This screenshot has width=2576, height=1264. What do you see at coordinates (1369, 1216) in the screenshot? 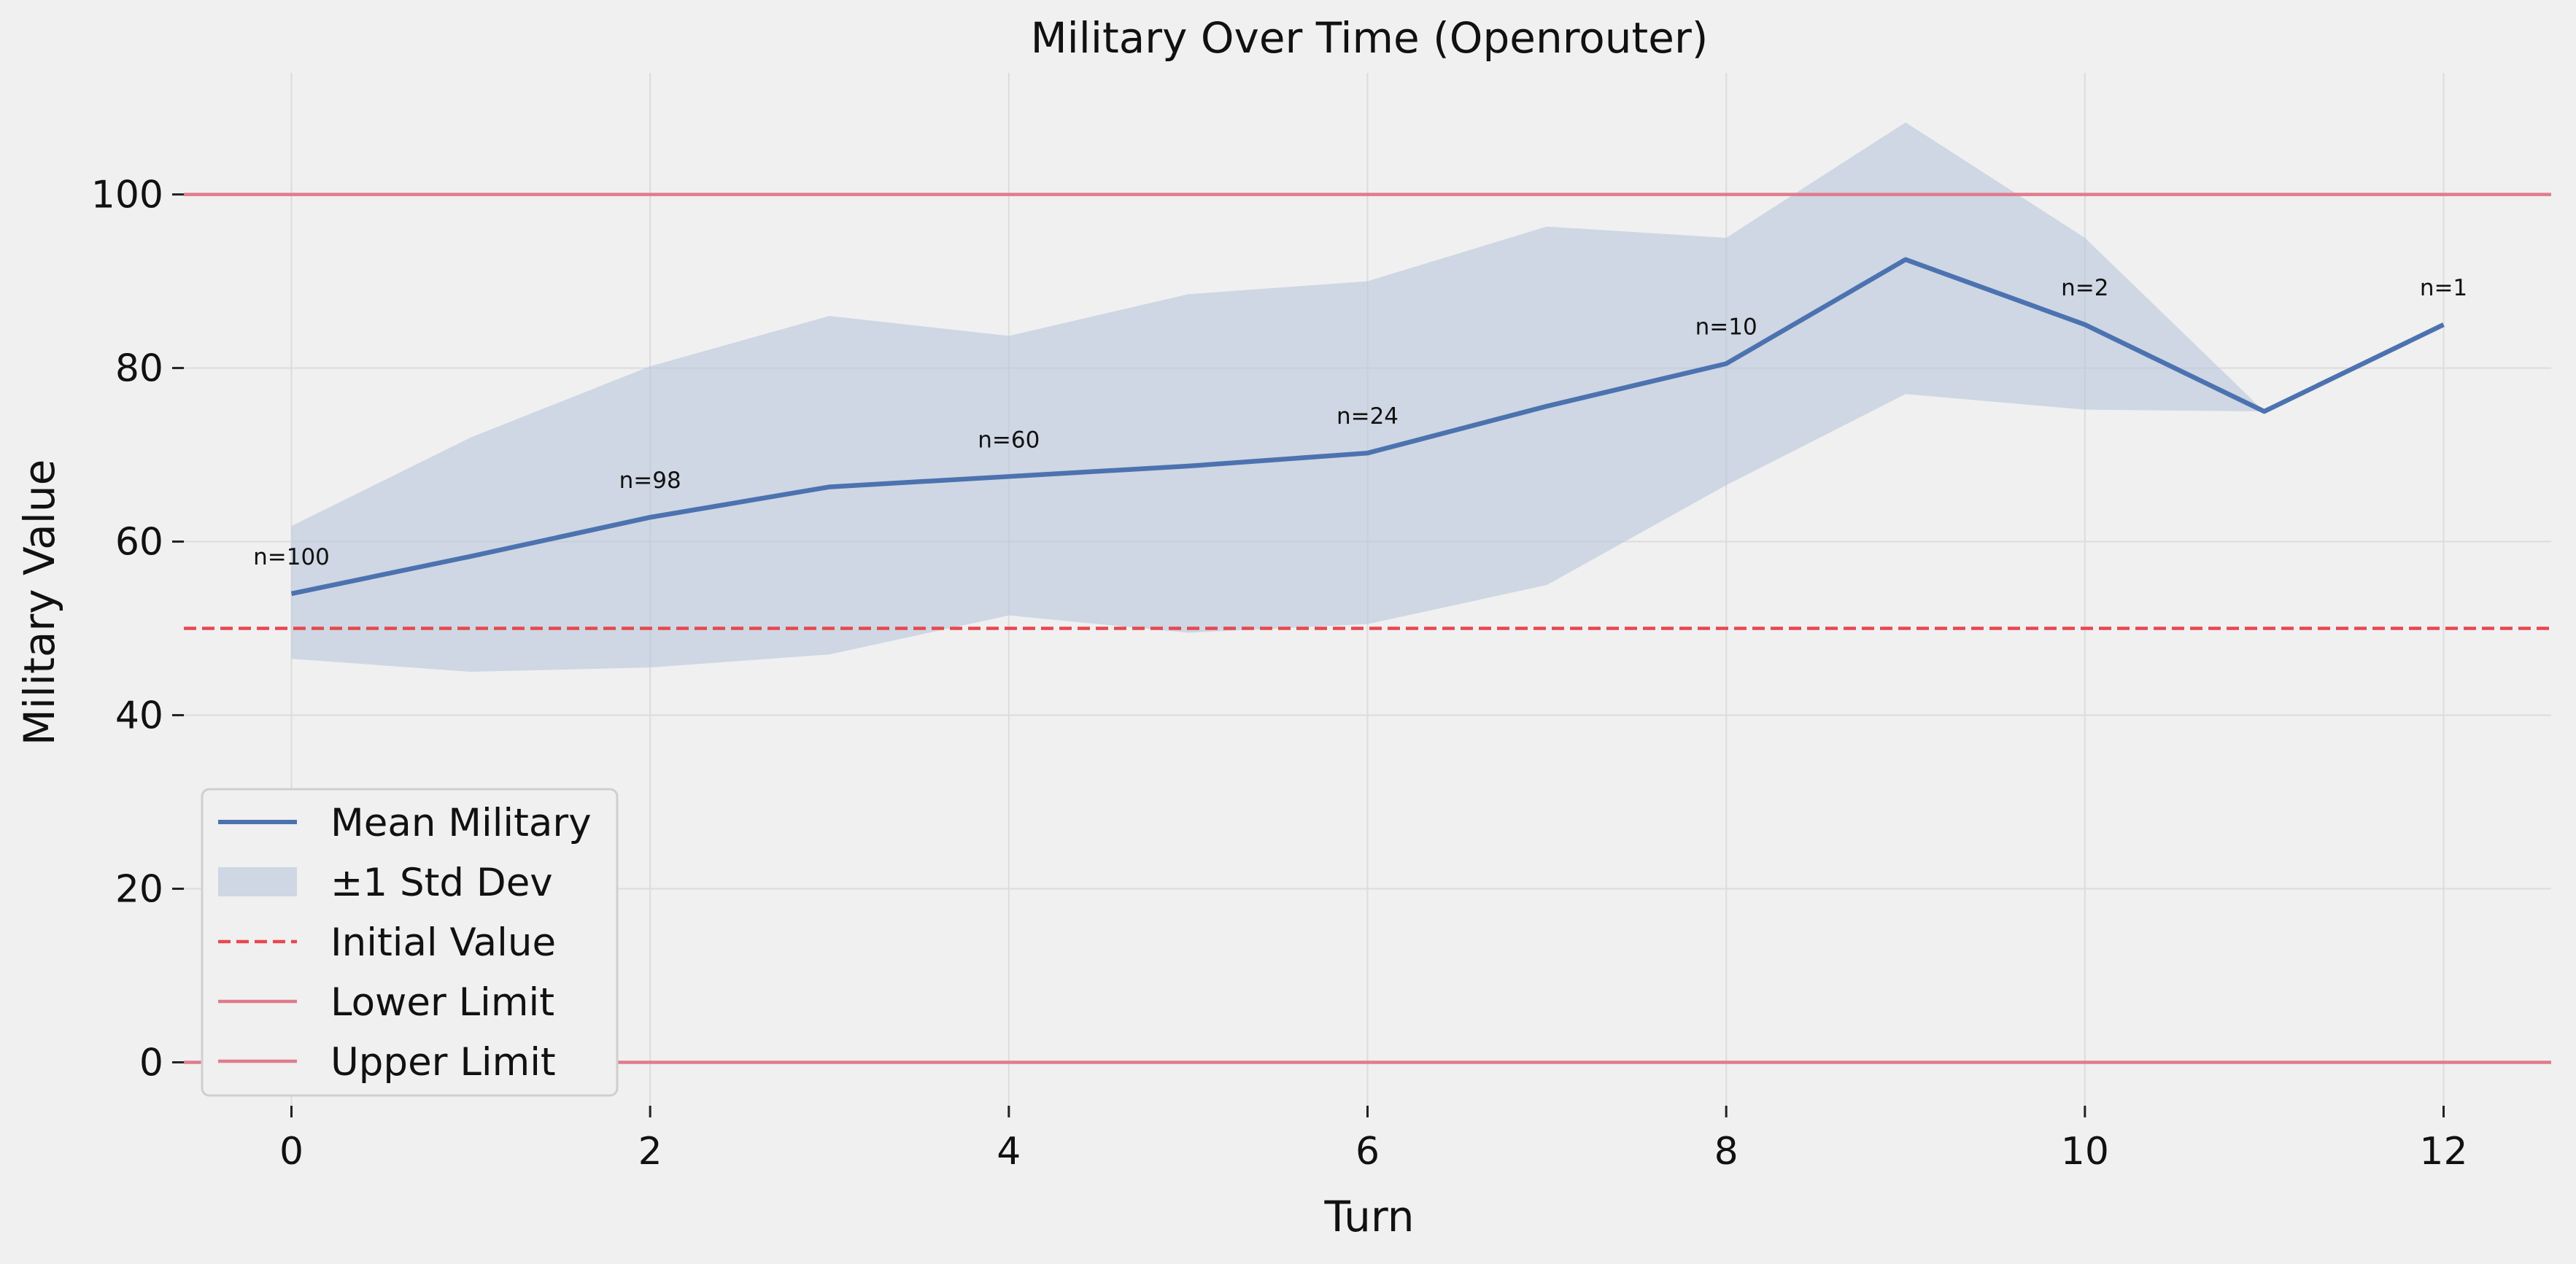
I see `x-axis-label: Turn` at bounding box center [1369, 1216].